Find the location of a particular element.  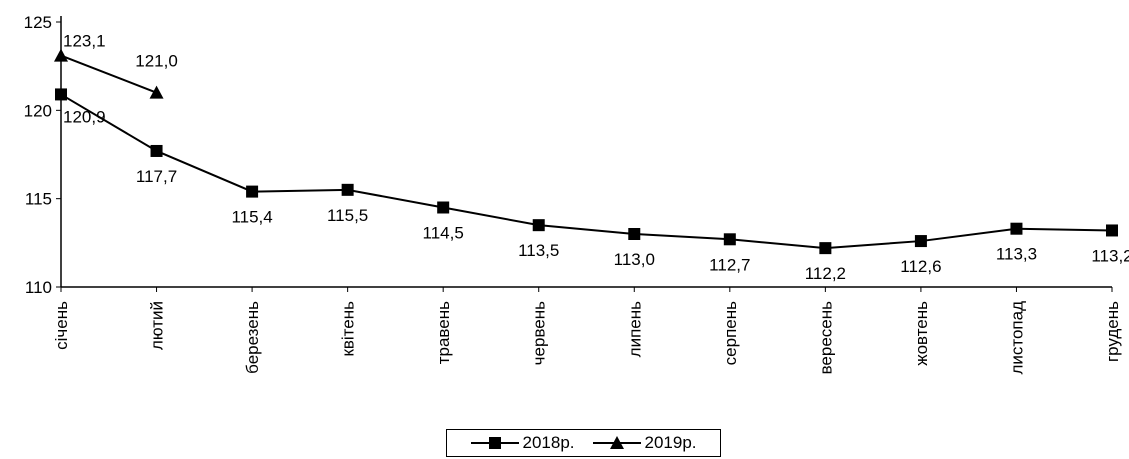

data-label-2018: 113,0 is located at coordinates (634, 259).